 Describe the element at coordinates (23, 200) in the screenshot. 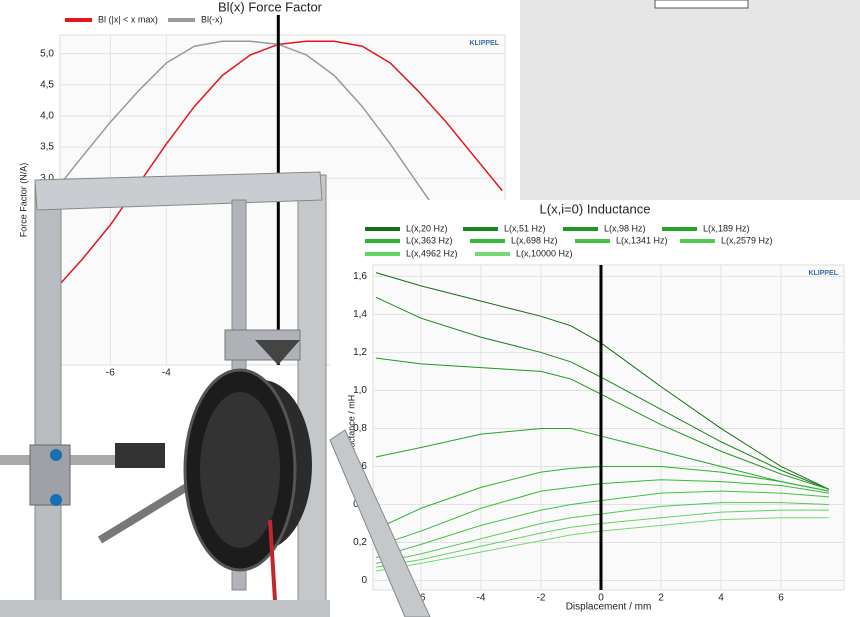

I see `y-axis-label: Force Factor (N/A)` at that location.